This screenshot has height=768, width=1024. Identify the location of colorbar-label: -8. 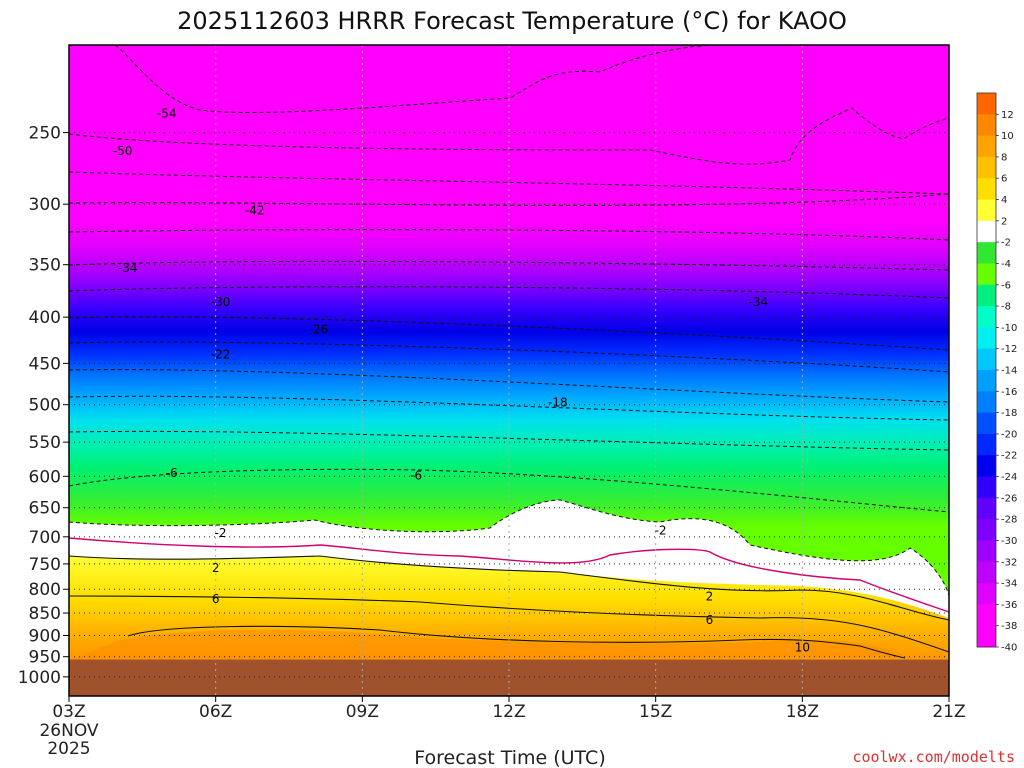
(1006, 307).